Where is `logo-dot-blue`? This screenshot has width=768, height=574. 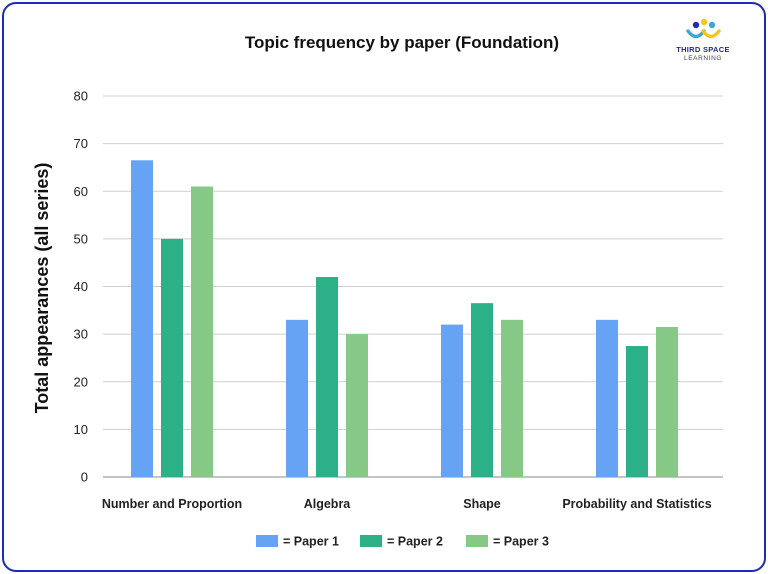 logo-dot-blue is located at coordinates (696, 25).